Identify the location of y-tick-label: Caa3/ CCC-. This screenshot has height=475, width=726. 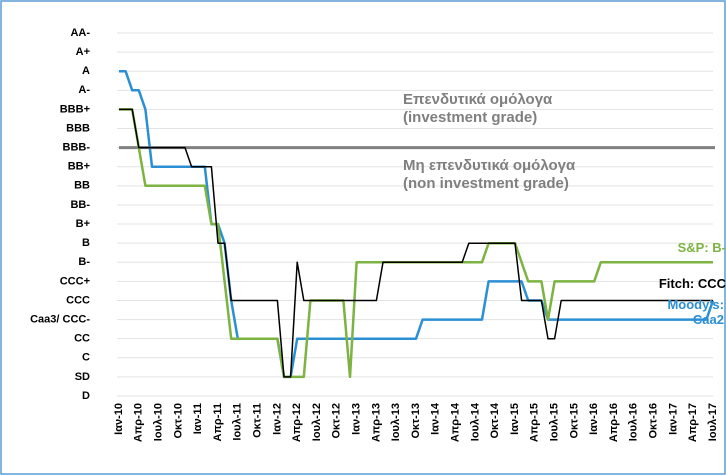
(60, 319).